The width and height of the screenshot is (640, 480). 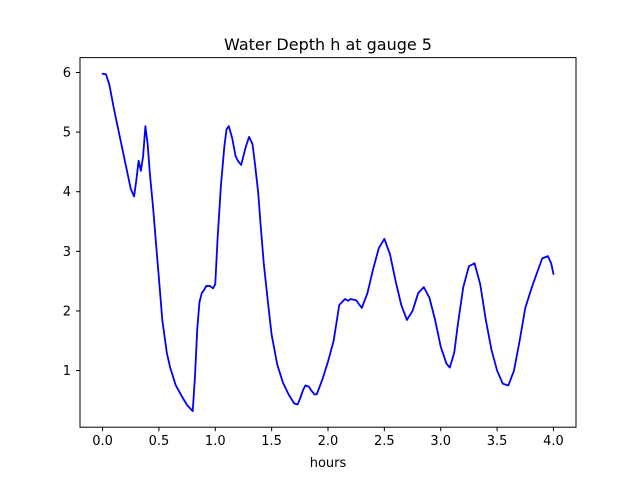 What do you see at coordinates (328, 441) in the screenshot?
I see `x-tick-label: 2.0` at bounding box center [328, 441].